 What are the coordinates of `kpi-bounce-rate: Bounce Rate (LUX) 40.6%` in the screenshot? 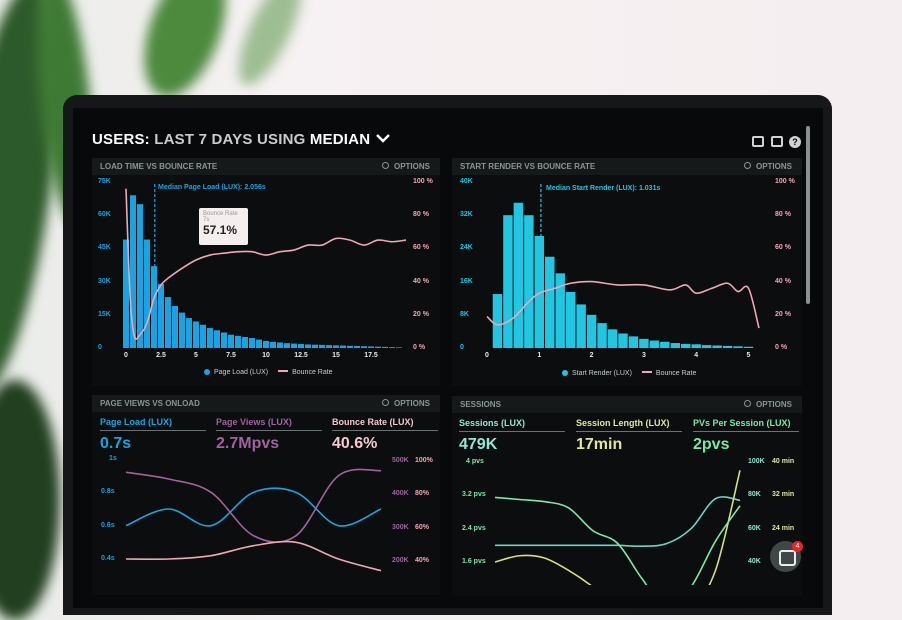 It's located at (385, 435).